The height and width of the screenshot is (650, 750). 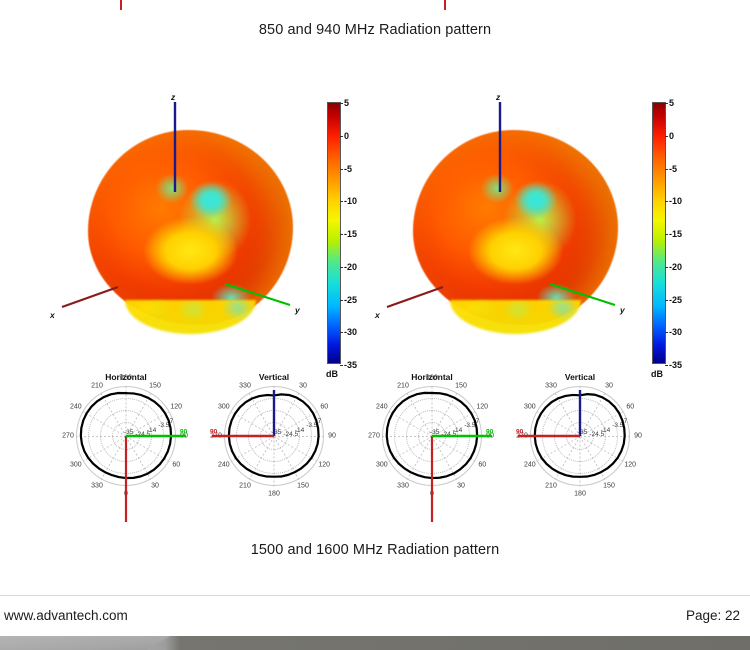 What do you see at coordinates (348, 201) in the screenshot?
I see `colorbar-tick: -10` at bounding box center [348, 201].